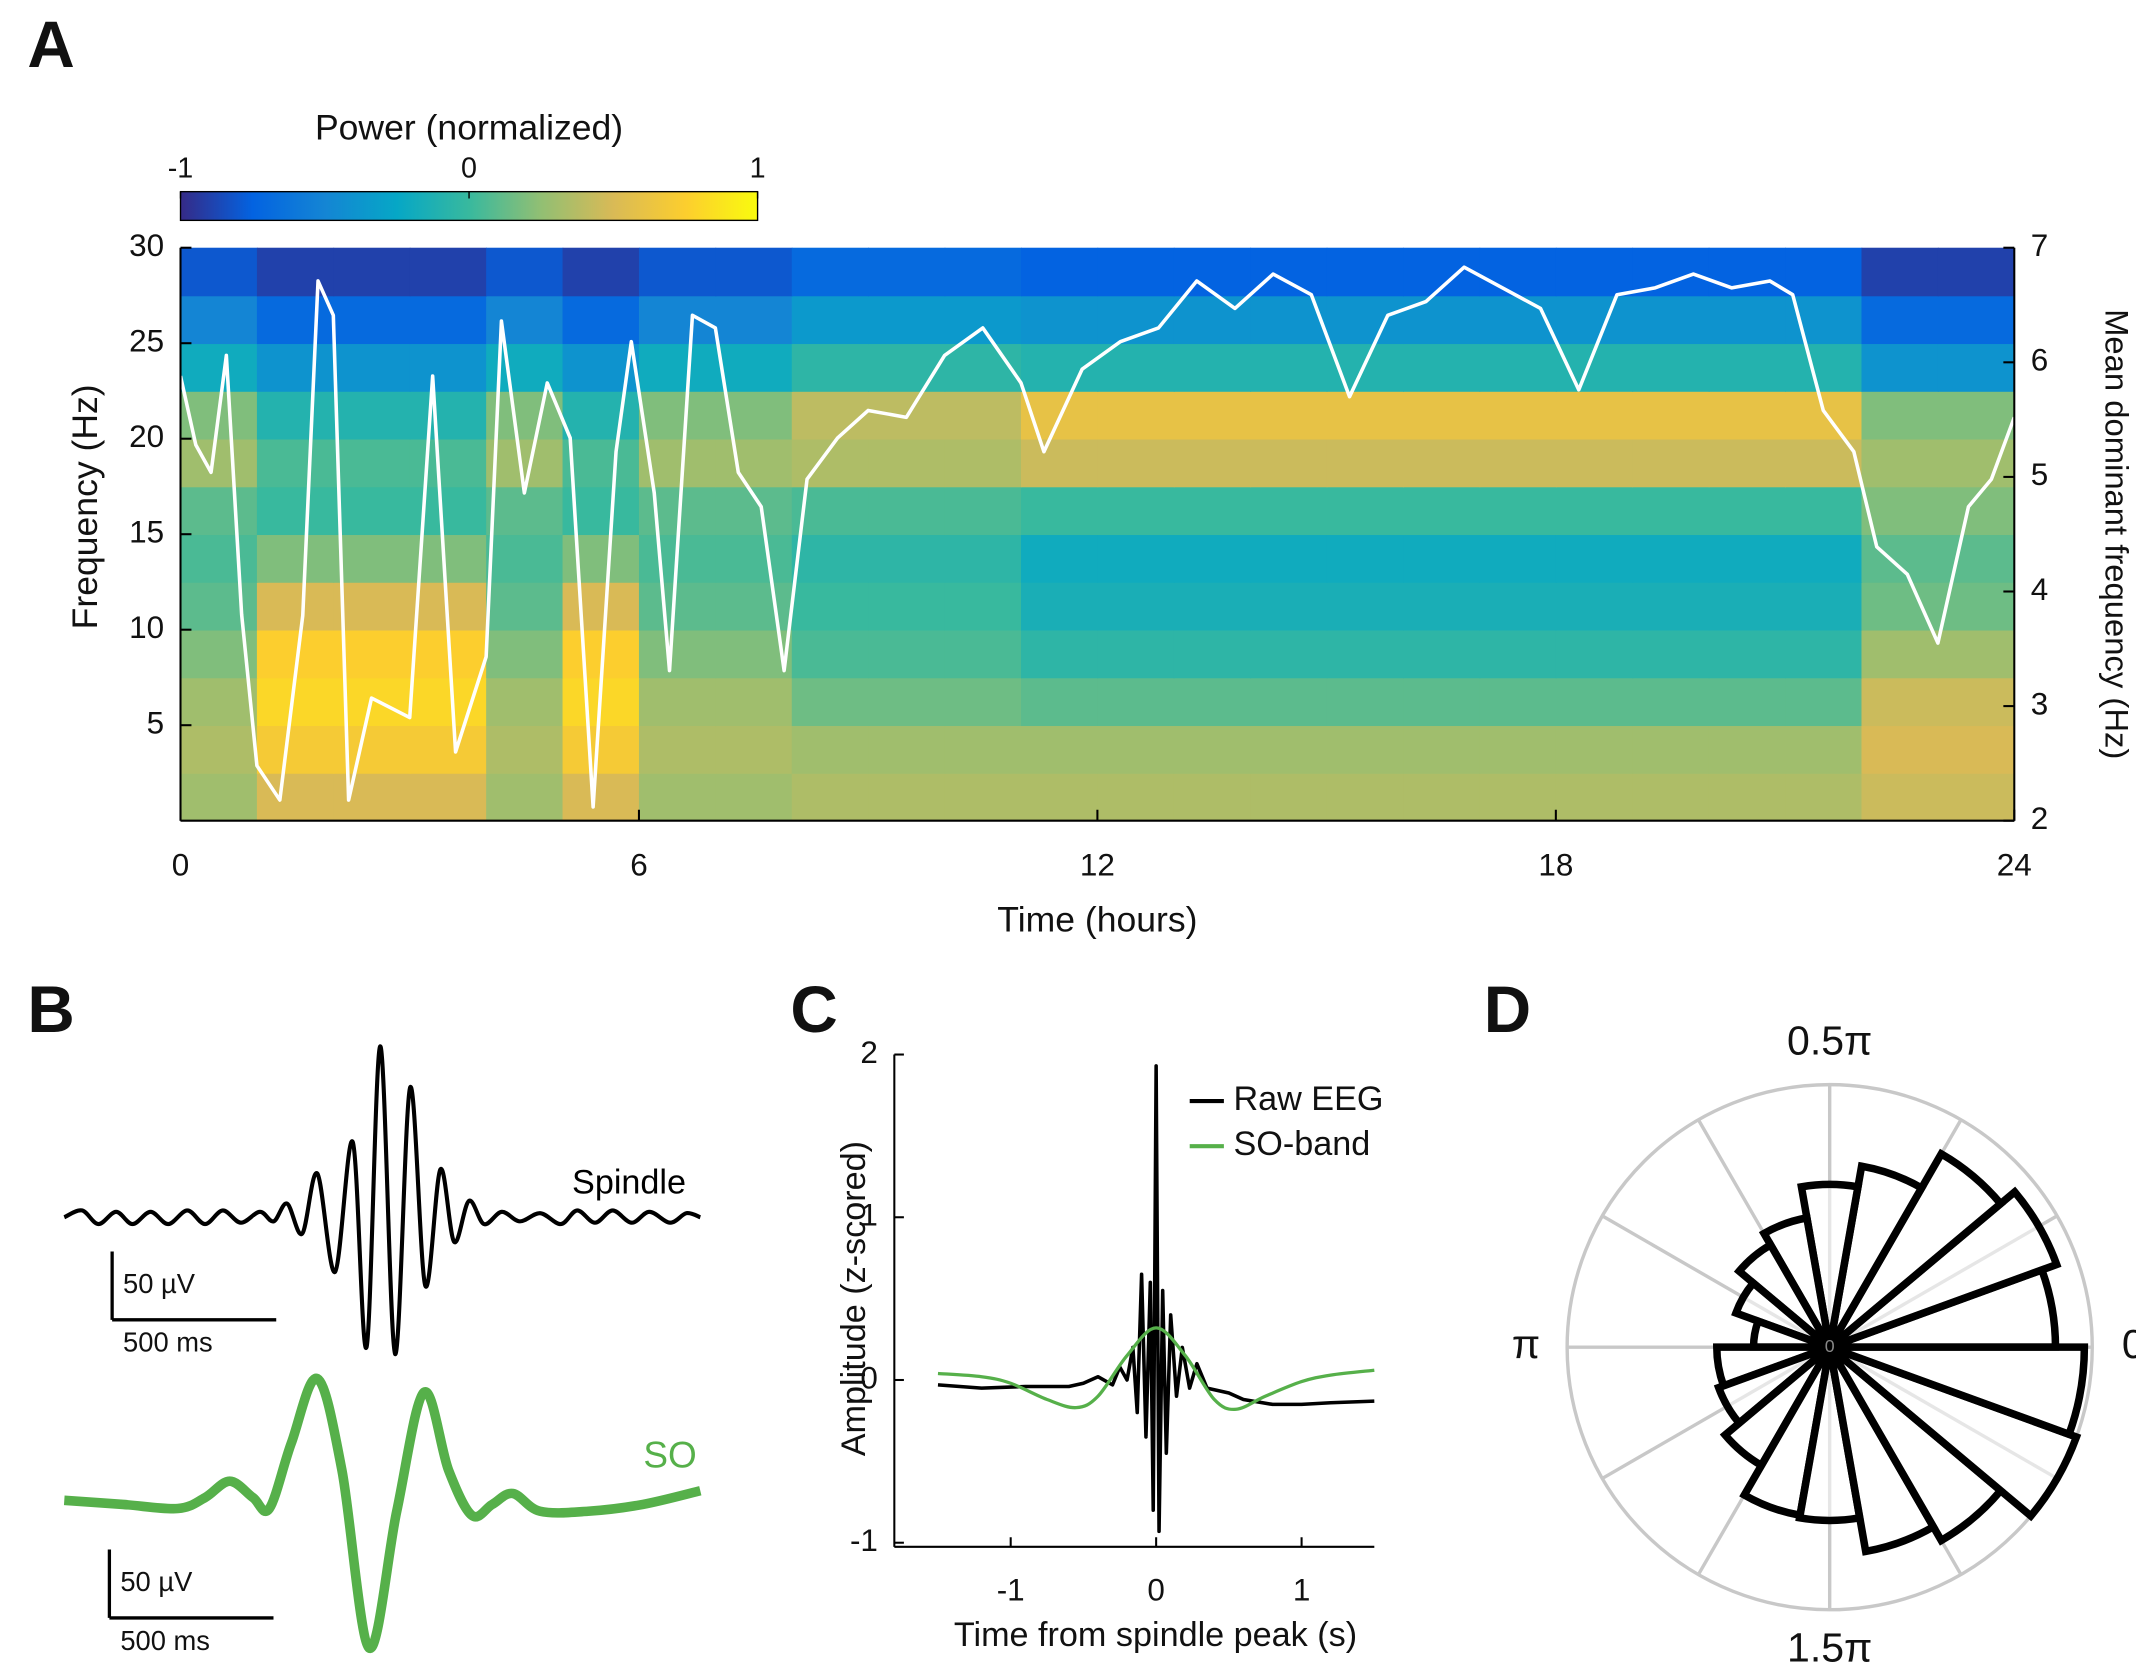  What do you see at coordinates (1830, 1346) in the screenshot?
I see `polar-r-tick-label: 0` at bounding box center [1830, 1346].